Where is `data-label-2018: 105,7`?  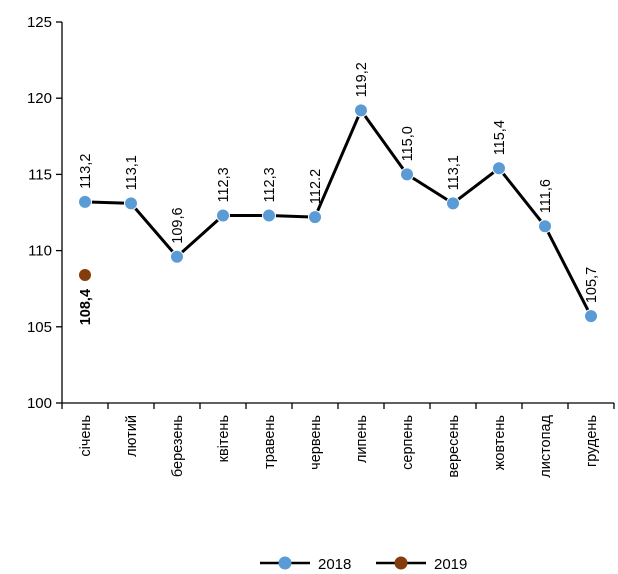 data-label-2018: 105,7 is located at coordinates (592, 285).